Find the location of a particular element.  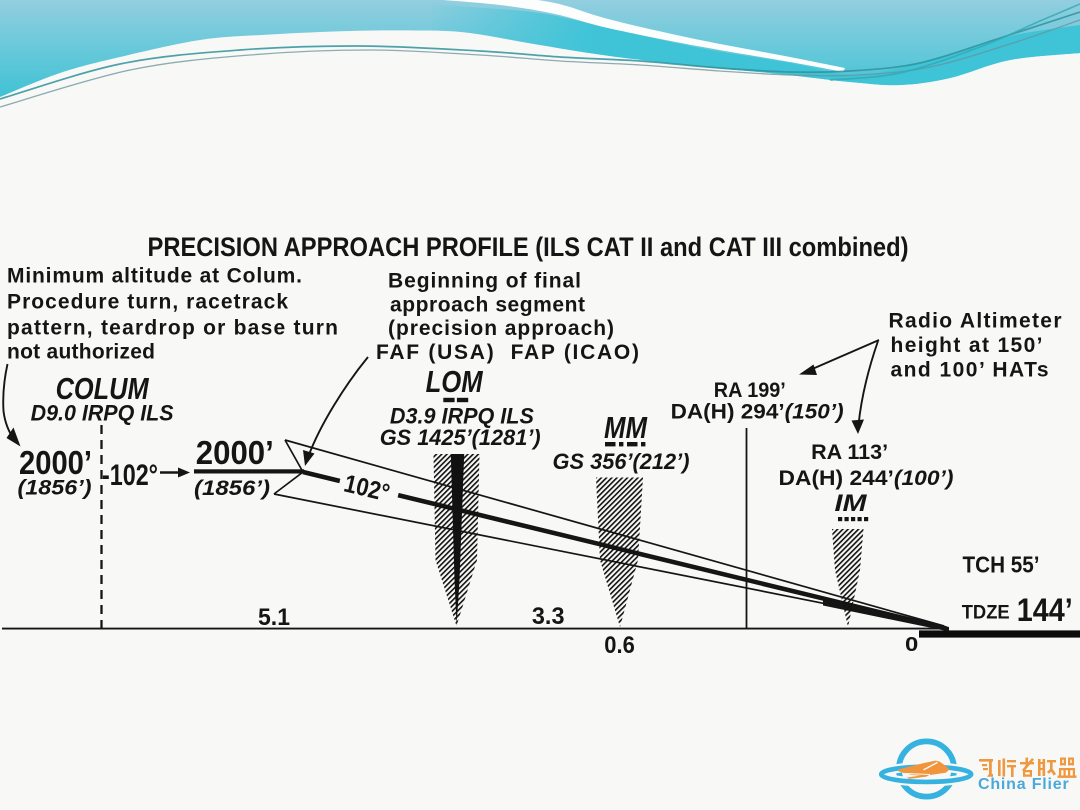

svg-text: RA 113’ is located at coordinates (849, 452).